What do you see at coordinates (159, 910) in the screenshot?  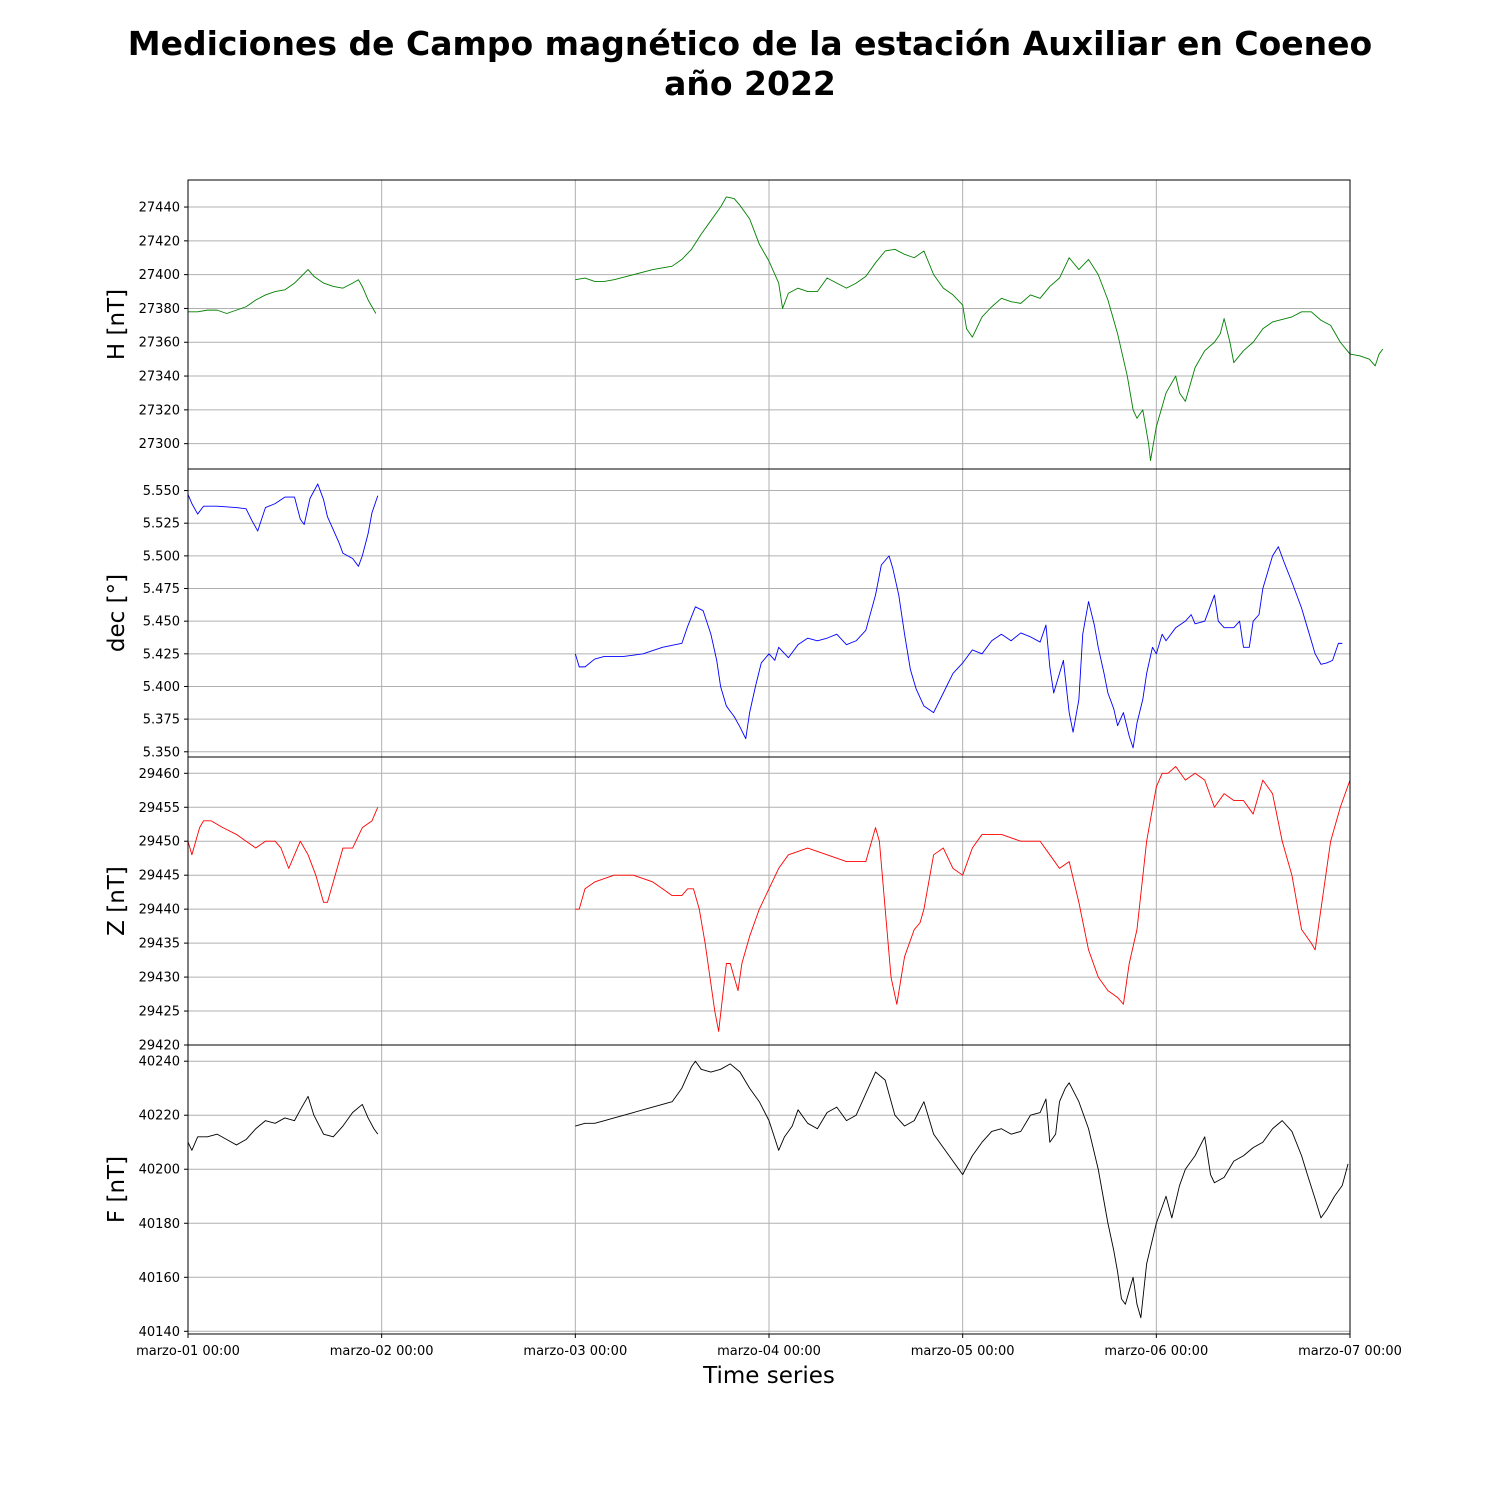 I see `y-tick-label-2-4: 29440` at bounding box center [159, 910].